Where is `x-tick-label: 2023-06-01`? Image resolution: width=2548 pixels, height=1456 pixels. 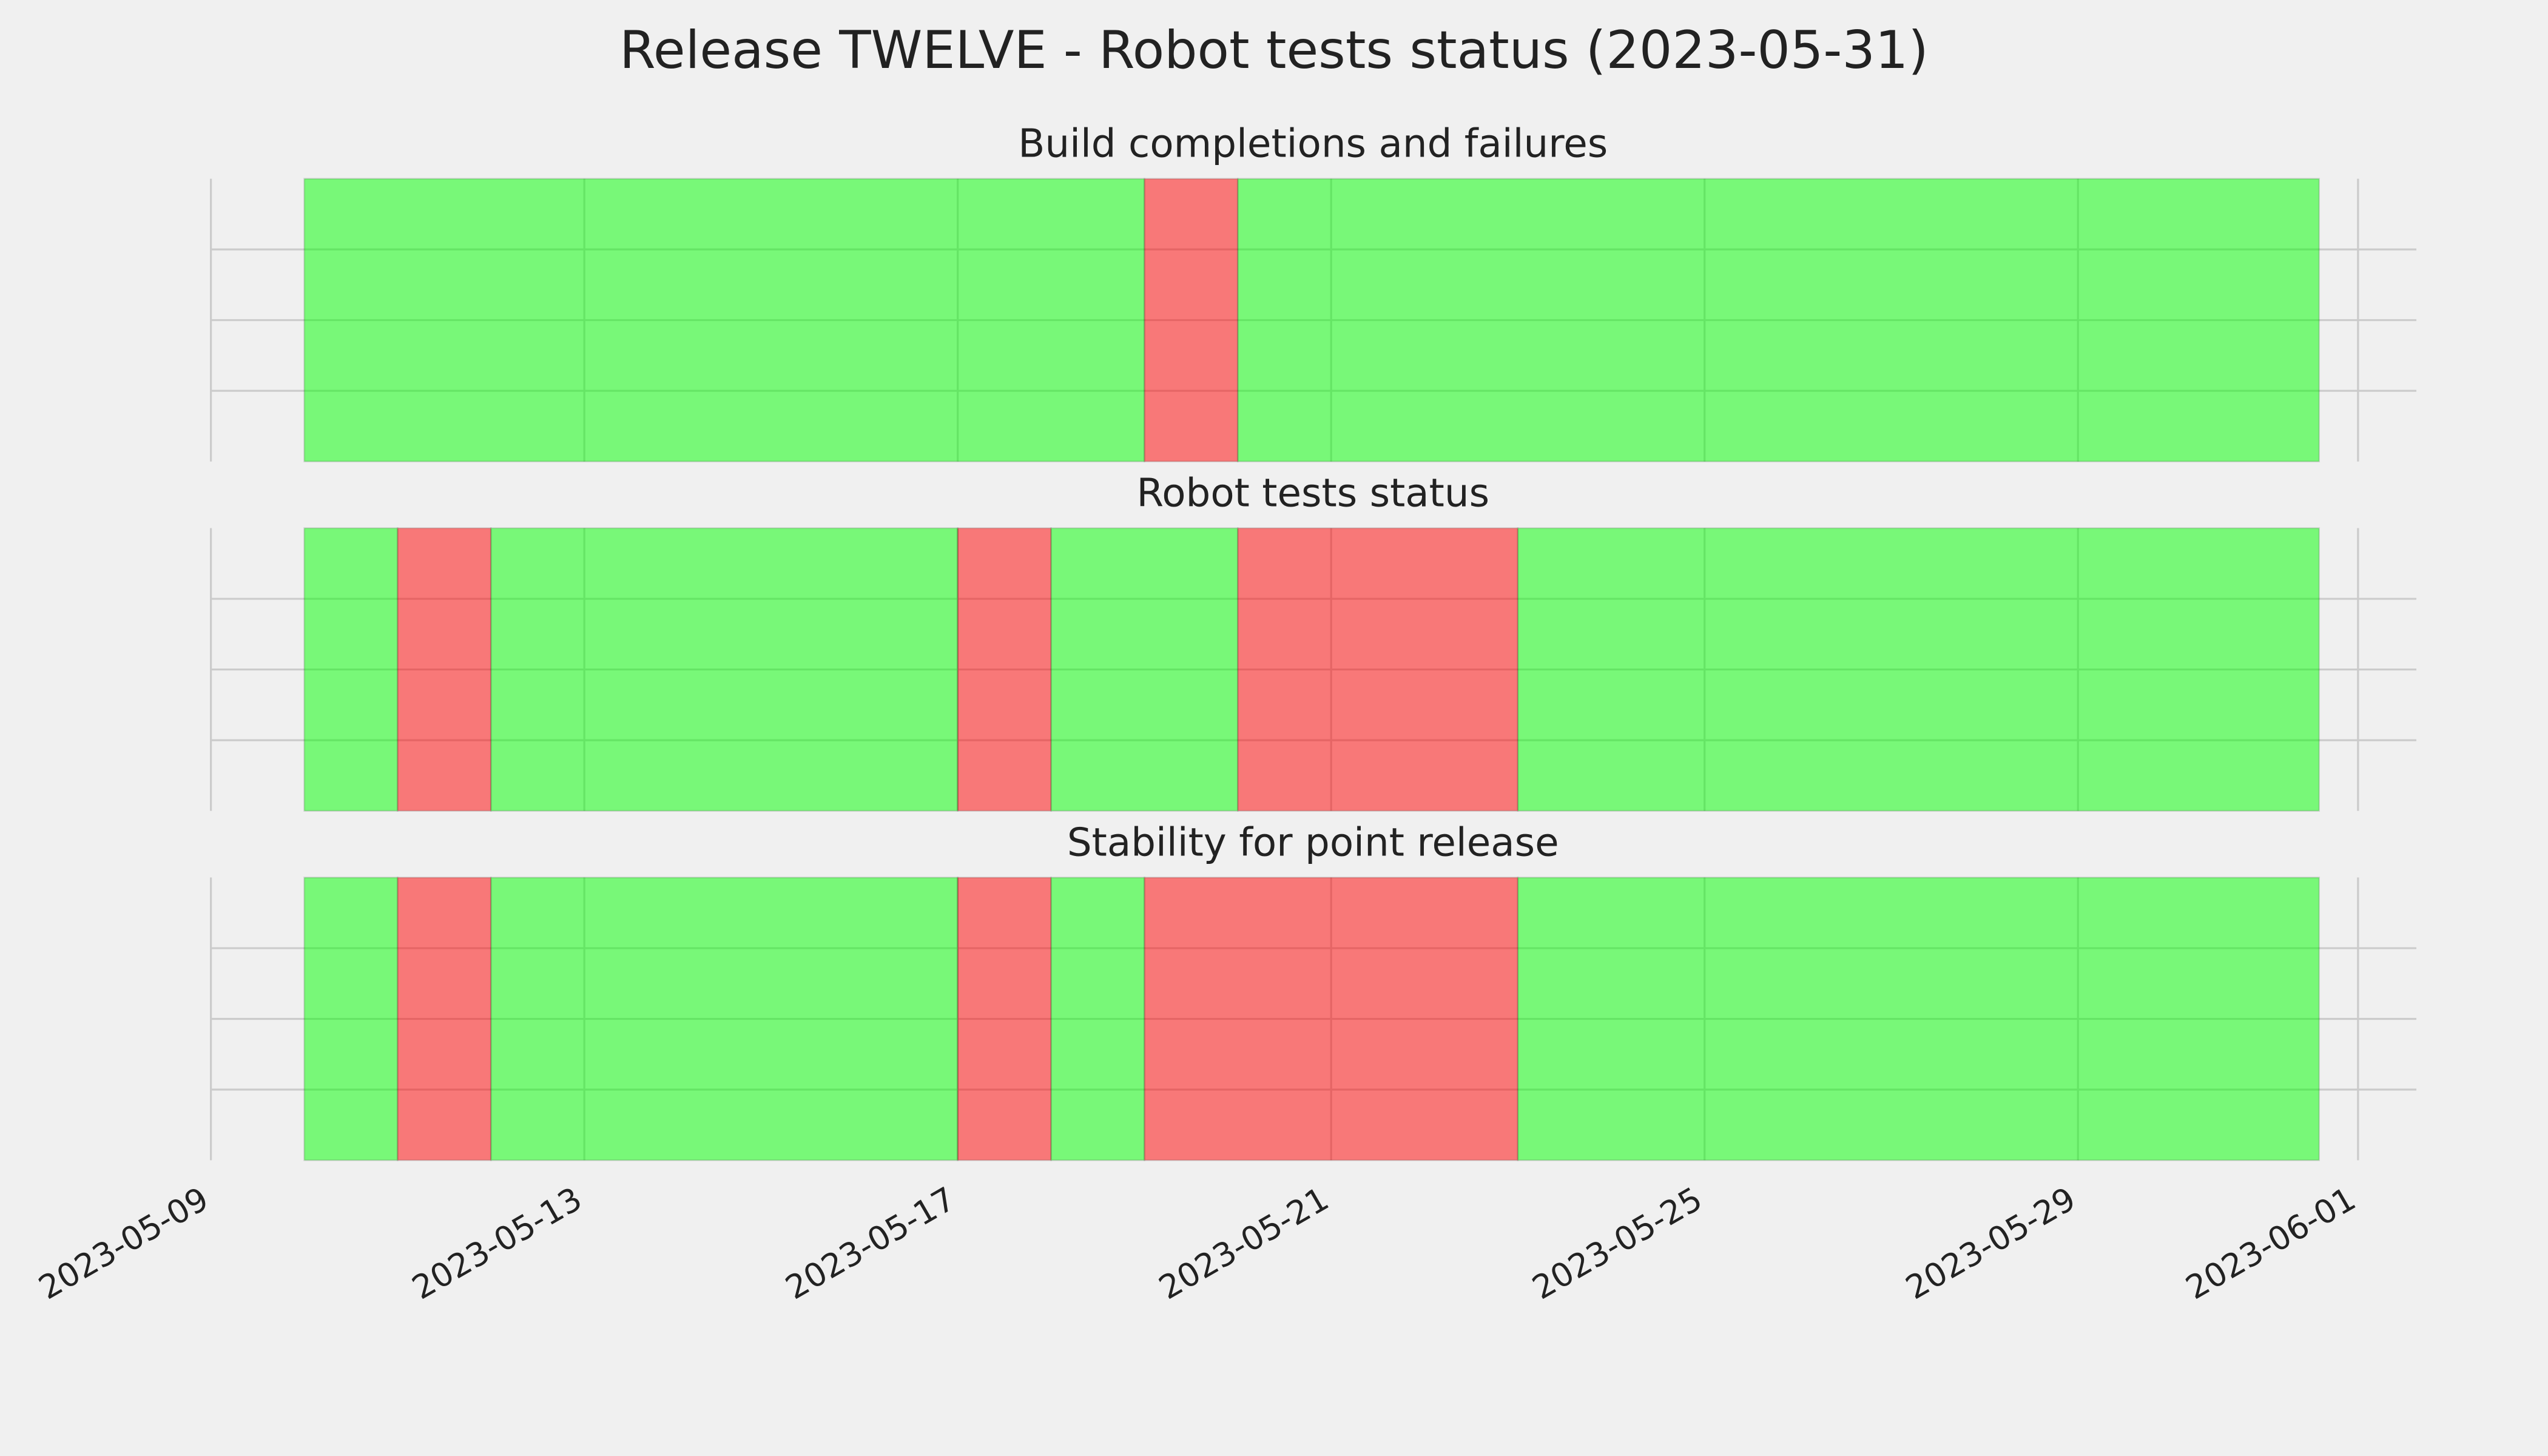 x-tick-label: 2023-06-01 is located at coordinates (2270, 1243).